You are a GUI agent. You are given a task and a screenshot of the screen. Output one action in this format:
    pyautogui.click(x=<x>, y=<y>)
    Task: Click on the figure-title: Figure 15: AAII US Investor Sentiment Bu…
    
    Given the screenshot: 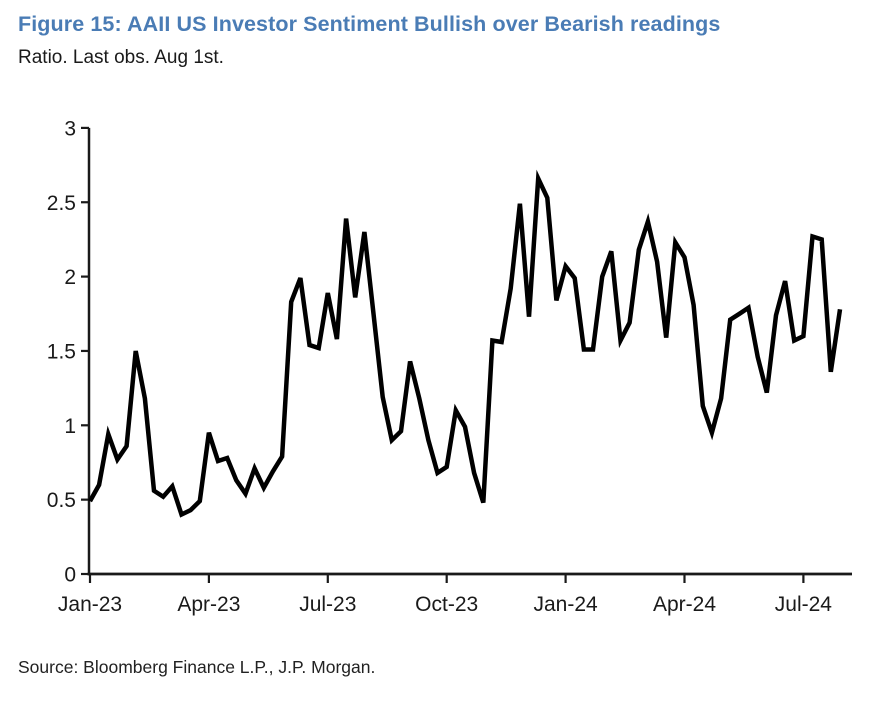 What is the action you would take?
    pyautogui.click(x=369, y=24)
    